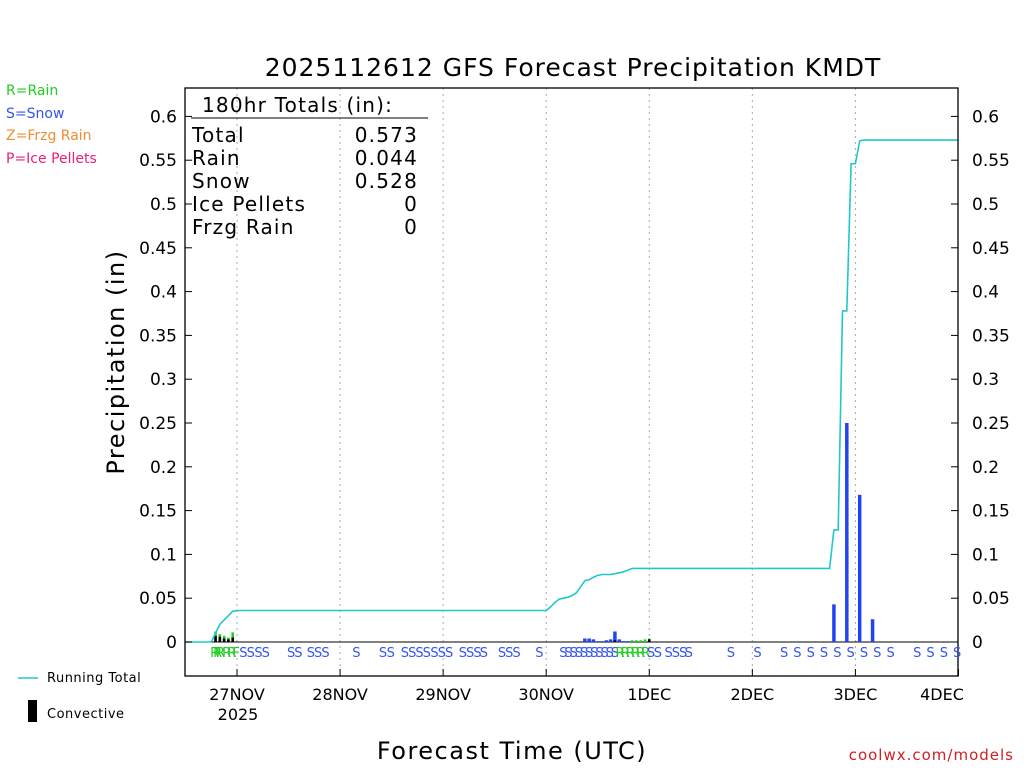 The image size is (1024, 768). What do you see at coordinates (32, 91) in the screenshot?
I see `type-legend-item: R=Rain` at bounding box center [32, 91].